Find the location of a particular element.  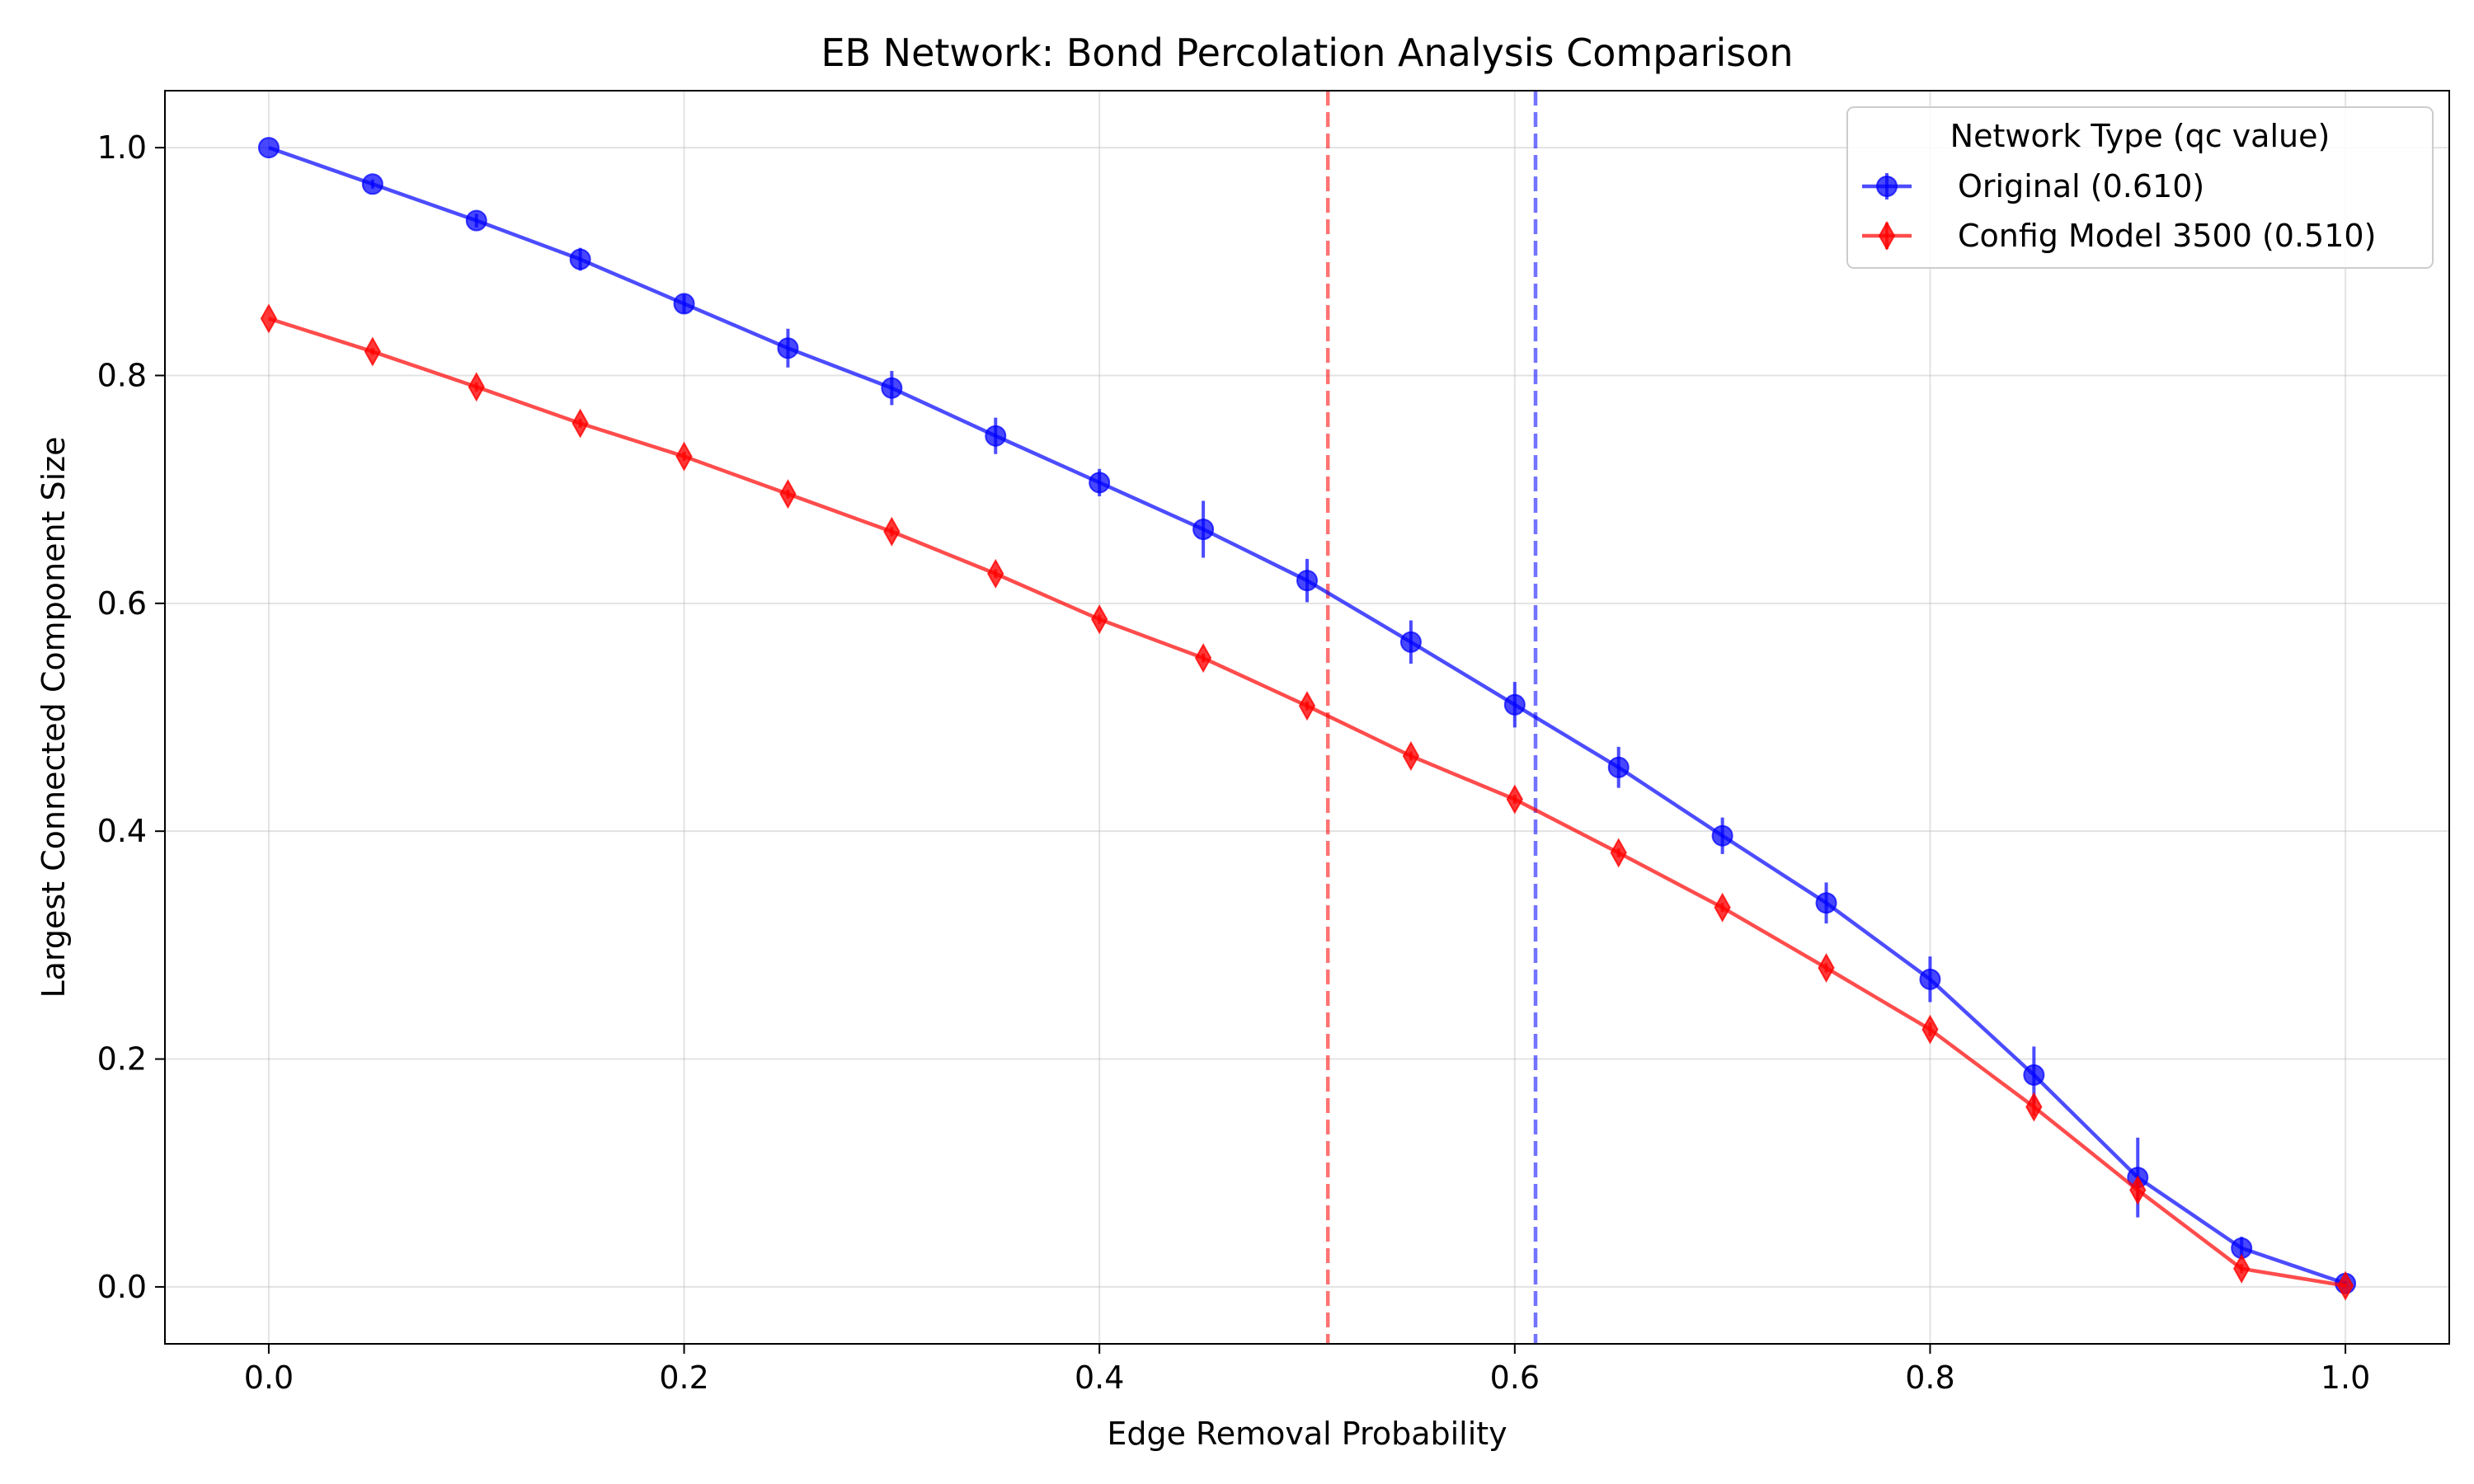

legend-entry: Config Model 3500 (0.510) is located at coordinates (2119, 236).